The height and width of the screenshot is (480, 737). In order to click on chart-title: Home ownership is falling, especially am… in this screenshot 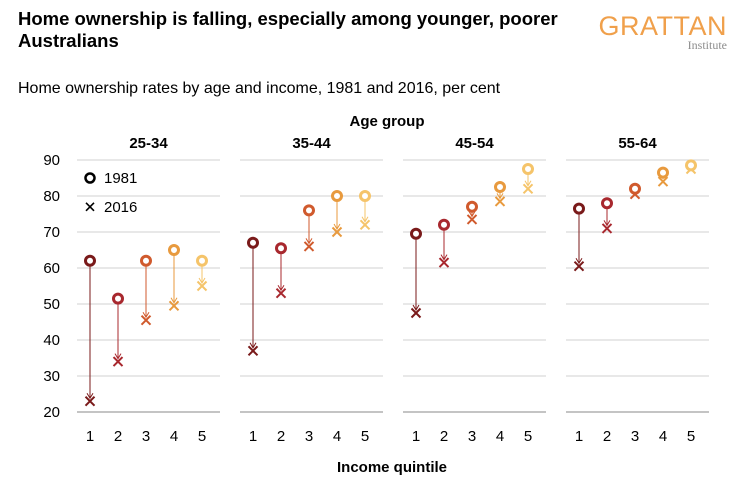, I will do `click(288, 29)`.